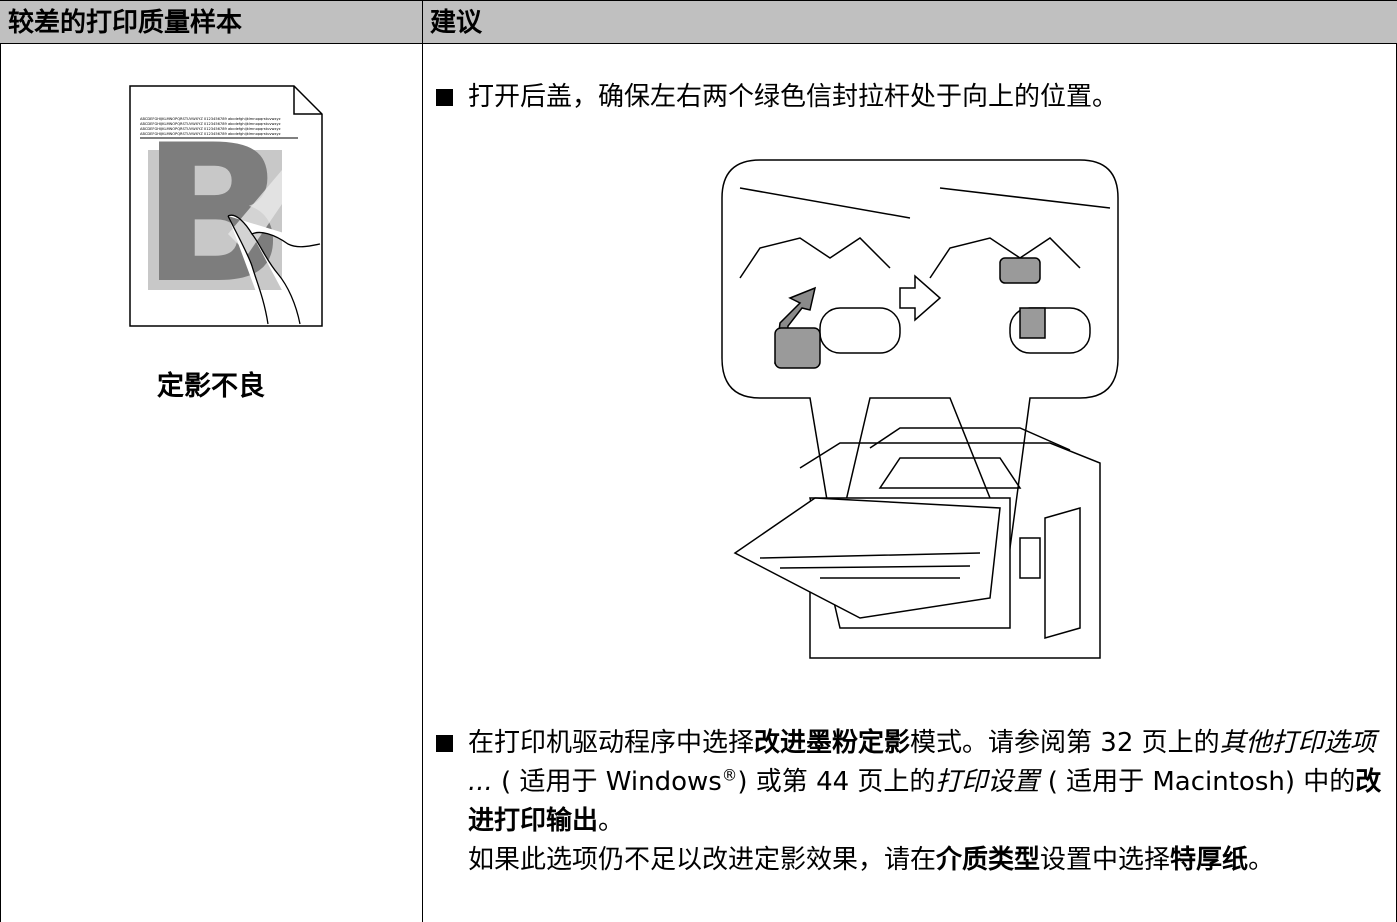 The width and height of the screenshot is (1397, 922). I want to click on text-run: 介质类型, so click(988, 860).